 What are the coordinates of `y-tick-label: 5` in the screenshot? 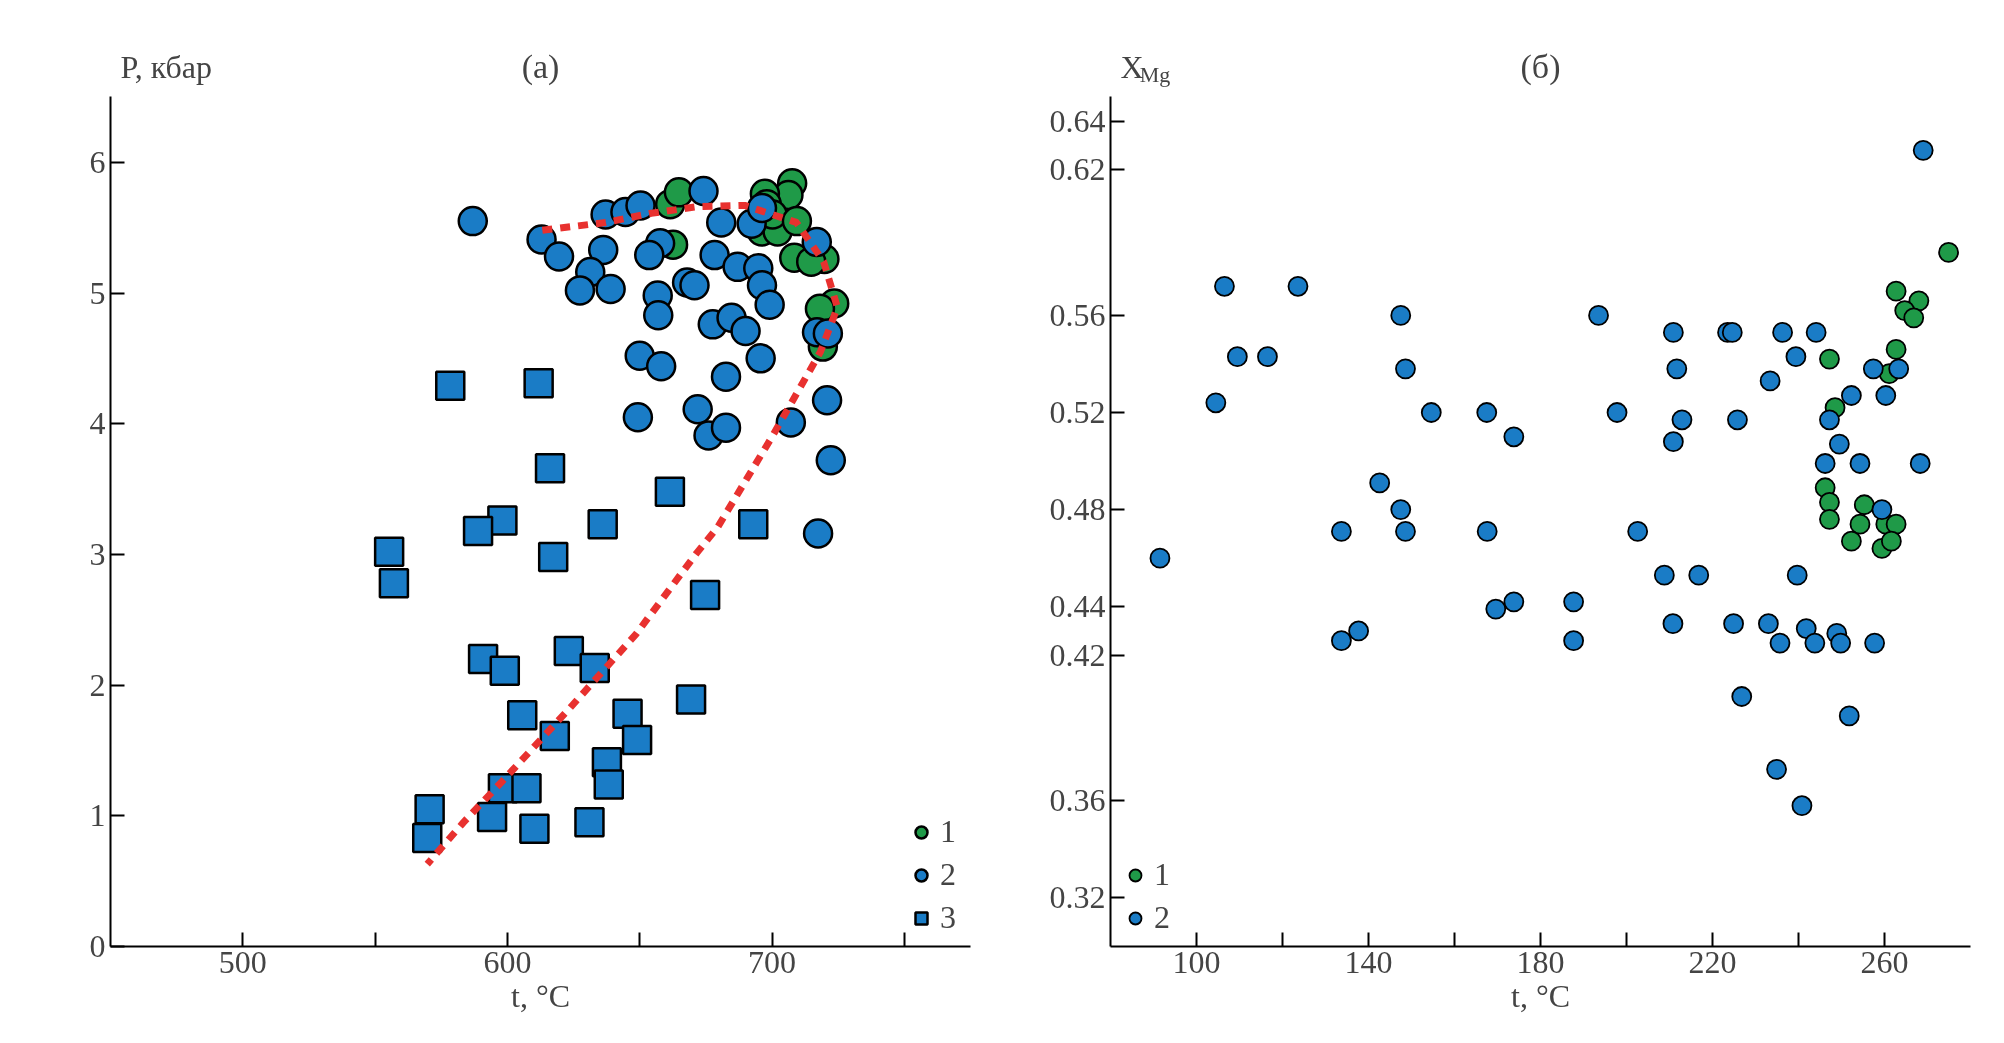 It's located at (97, 292).